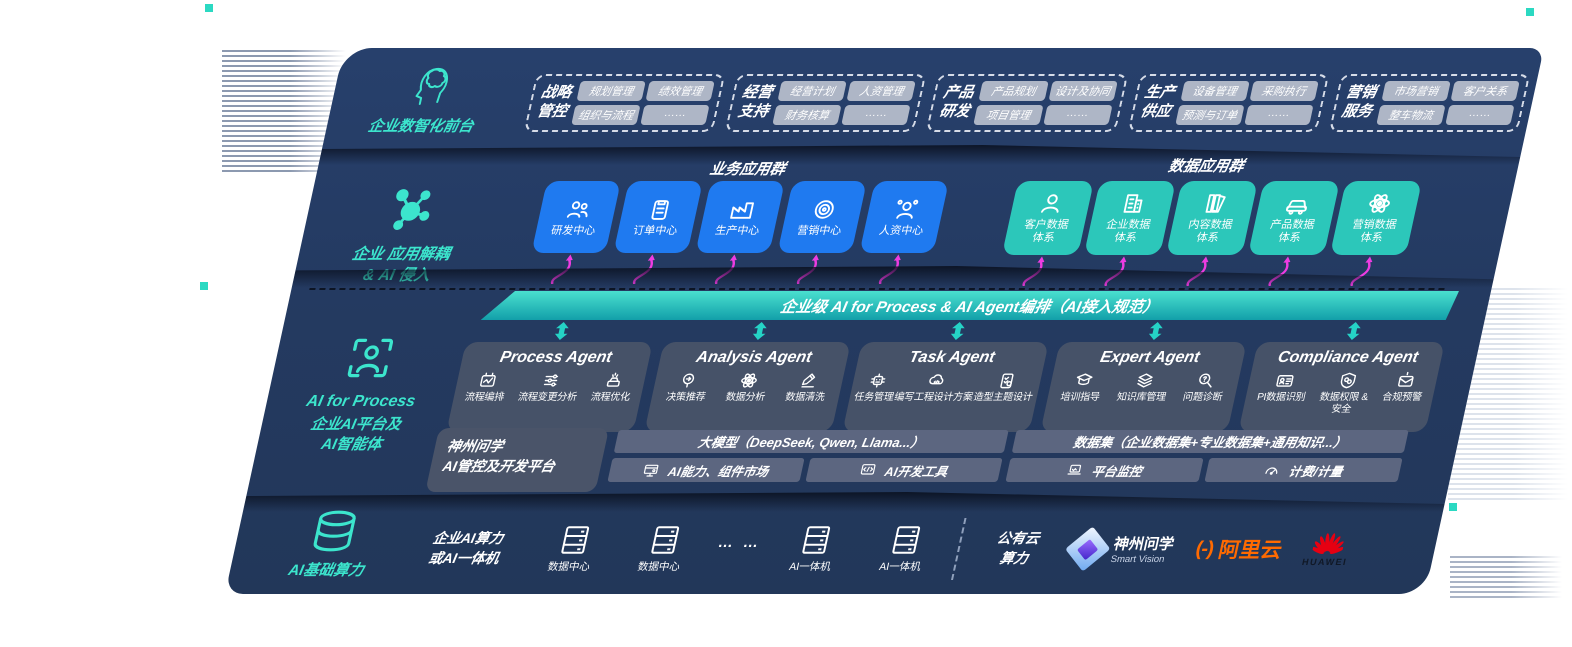 The width and height of the screenshot is (1572, 647). Describe the element at coordinates (1080, 397) in the screenshot. I see `agent-item-label: 培训指导` at that location.